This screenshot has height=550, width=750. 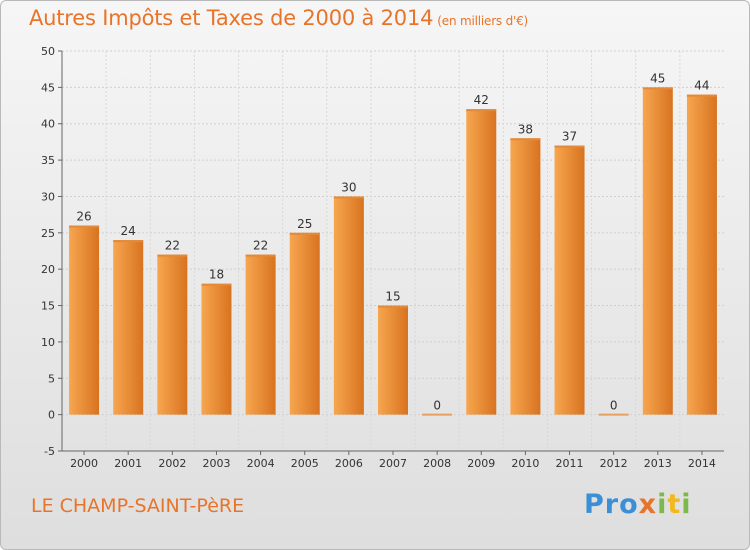 What do you see at coordinates (304, 224) in the screenshot?
I see `data-label: 25` at bounding box center [304, 224].